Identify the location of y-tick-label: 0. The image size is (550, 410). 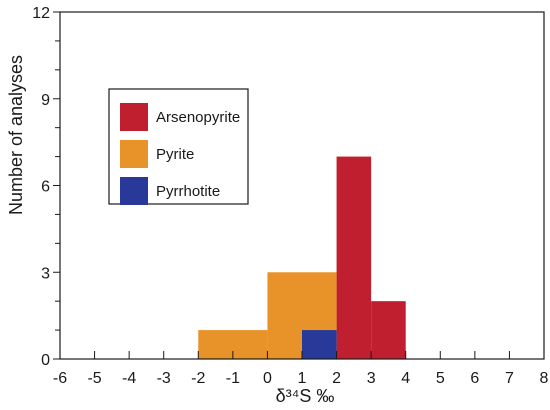
(45, 360).